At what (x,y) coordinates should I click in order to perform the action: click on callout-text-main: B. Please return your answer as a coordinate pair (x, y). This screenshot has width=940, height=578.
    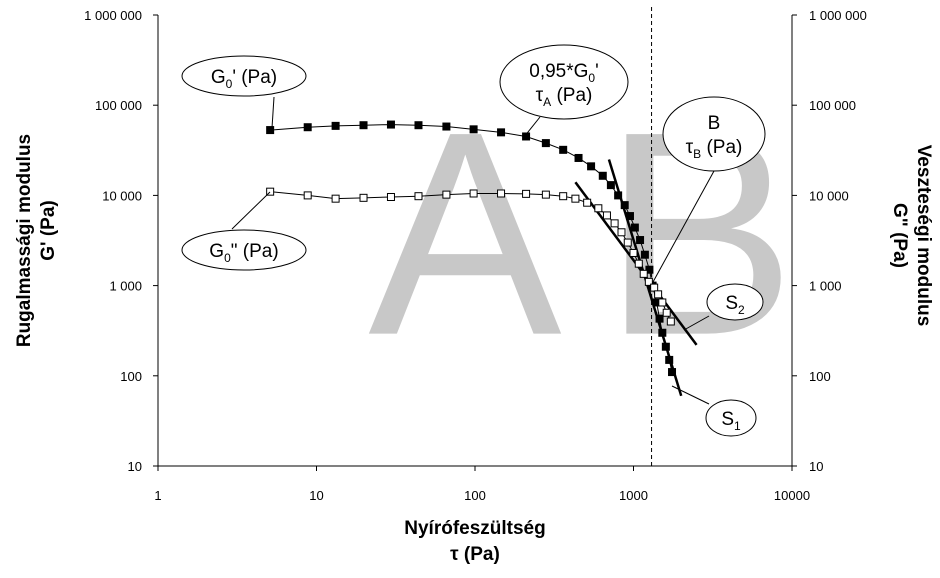
    Looking at the image, I should click on (714, 123).